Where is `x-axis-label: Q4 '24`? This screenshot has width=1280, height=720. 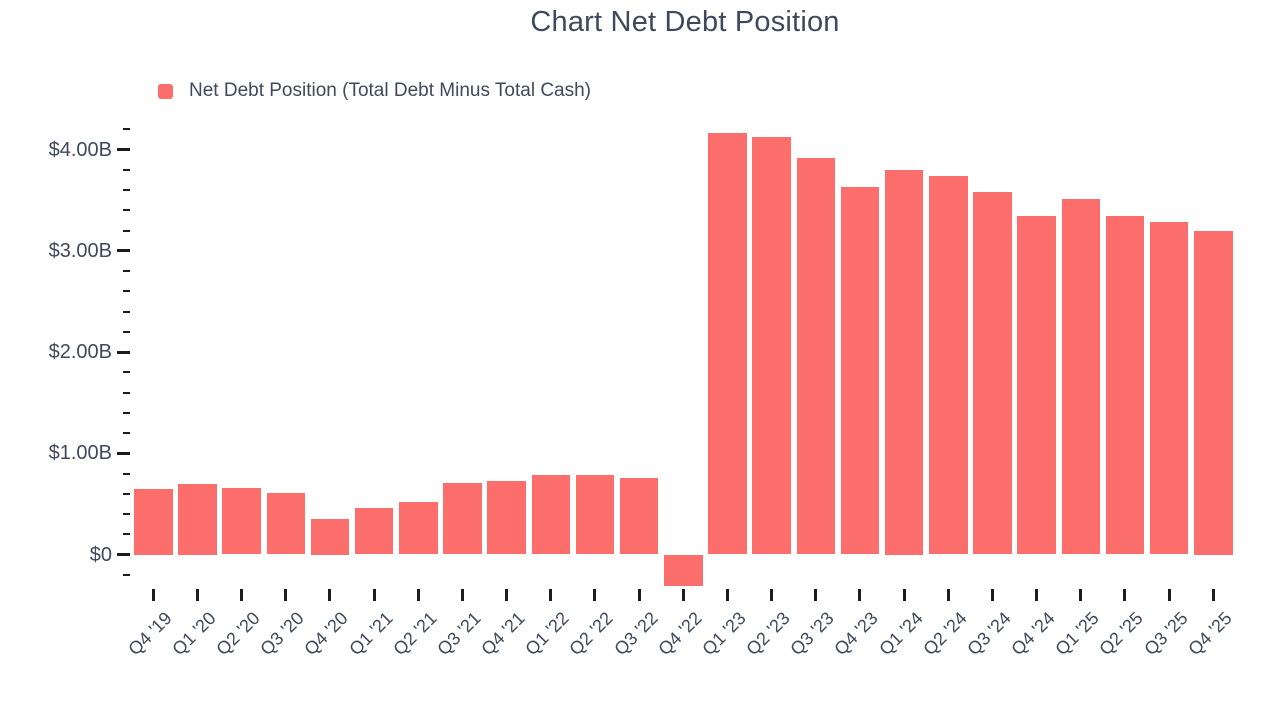 x-axis-label: Q4 '24 is located at coordinates (1033, 634).